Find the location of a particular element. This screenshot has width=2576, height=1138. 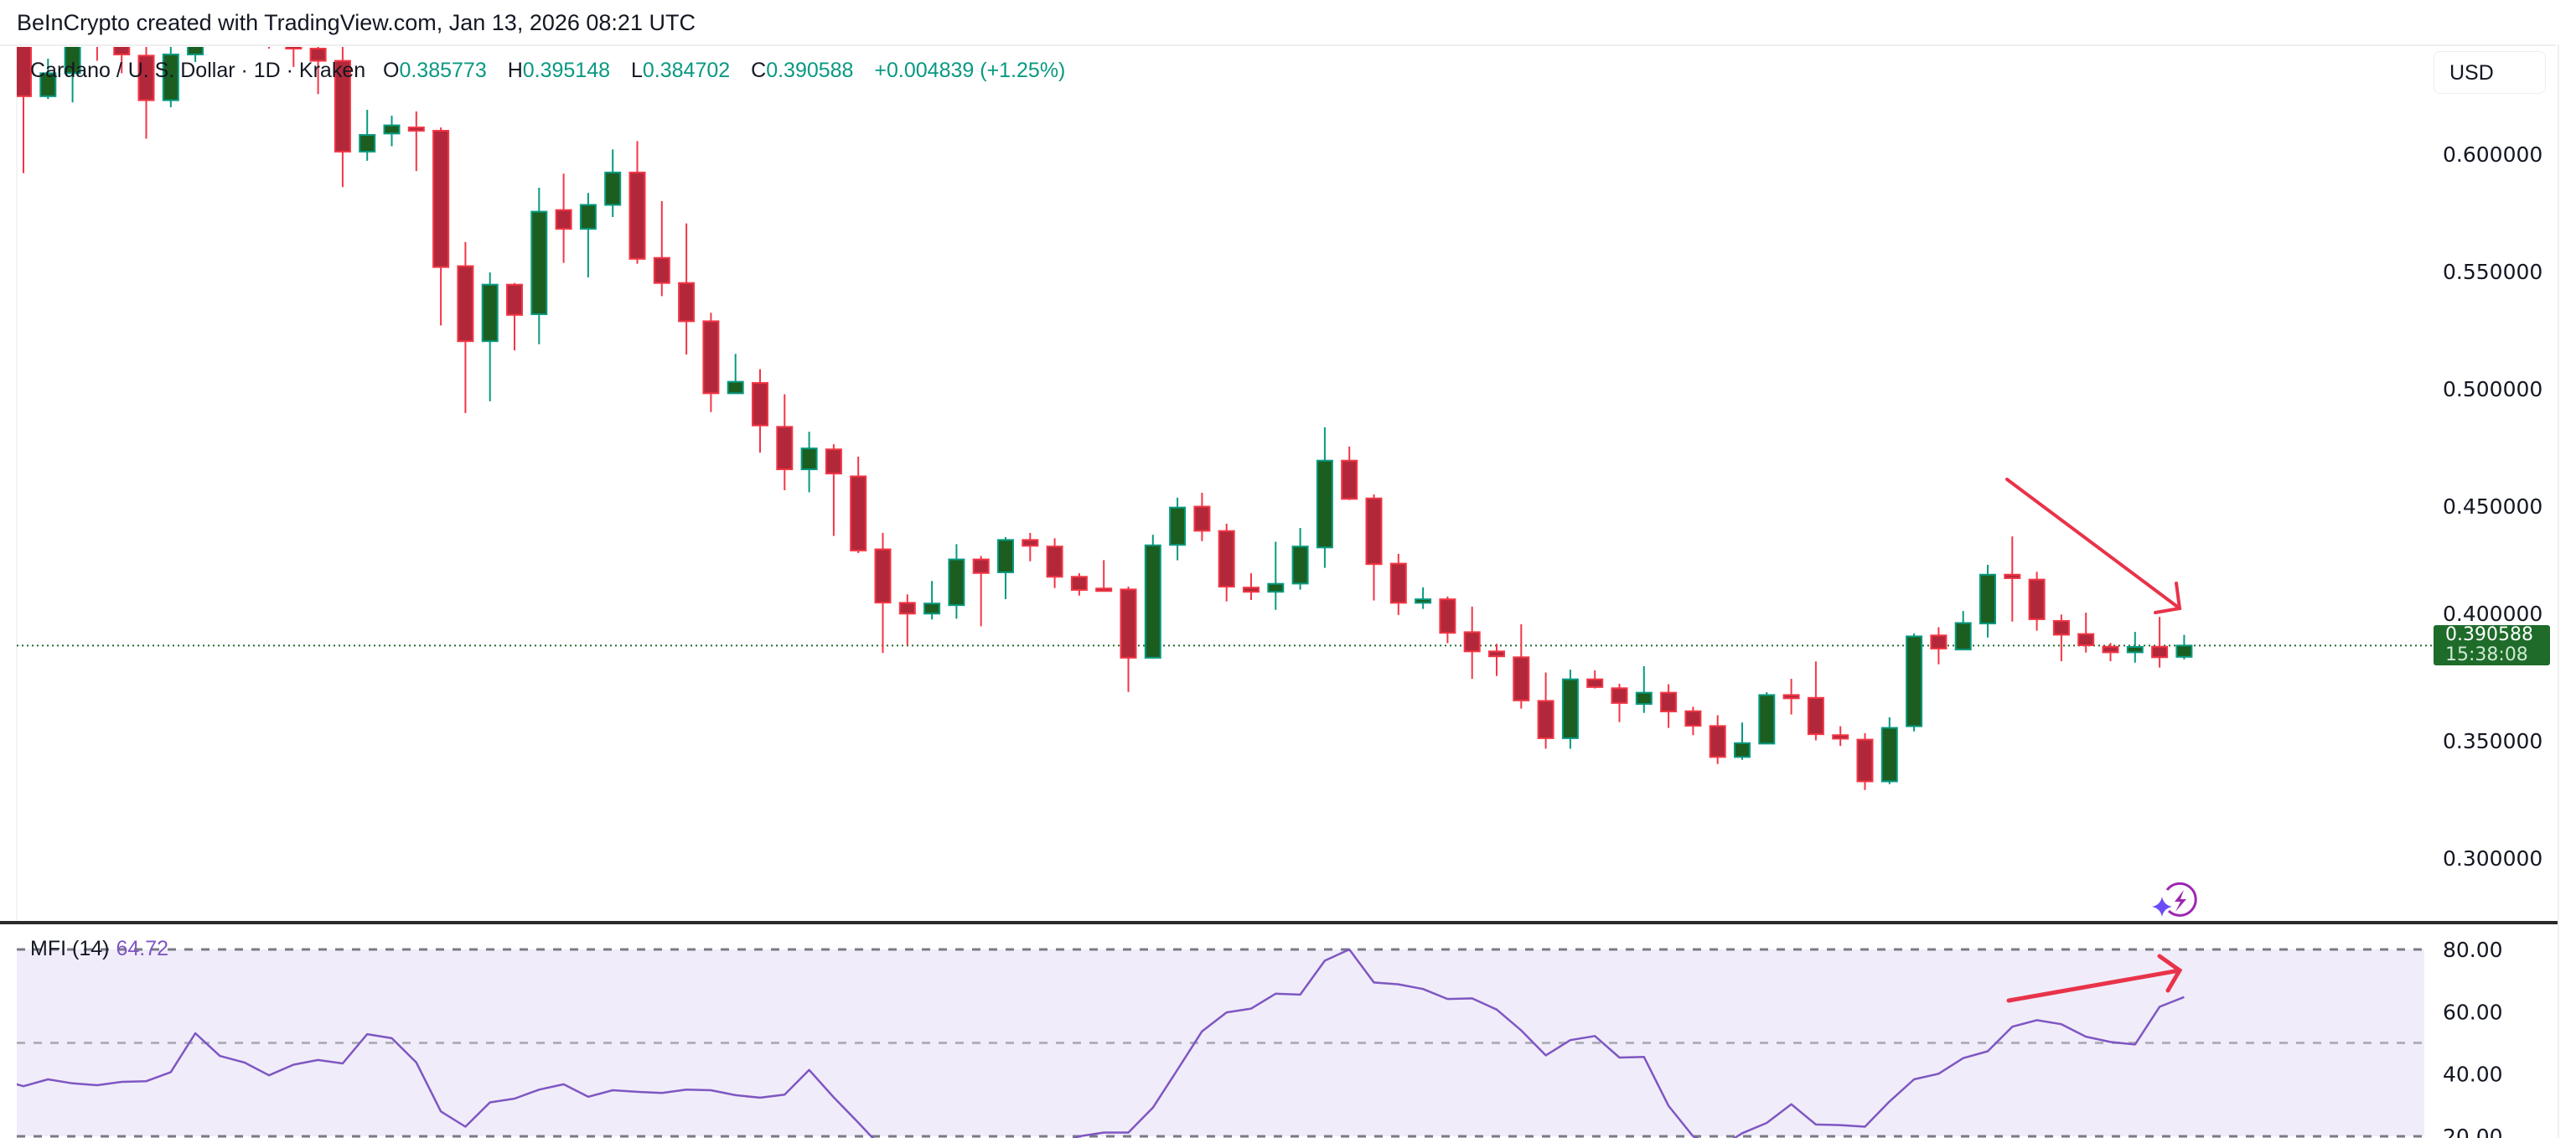

price-tick-label: 0.500000 is located at coordinates (2492, 389).